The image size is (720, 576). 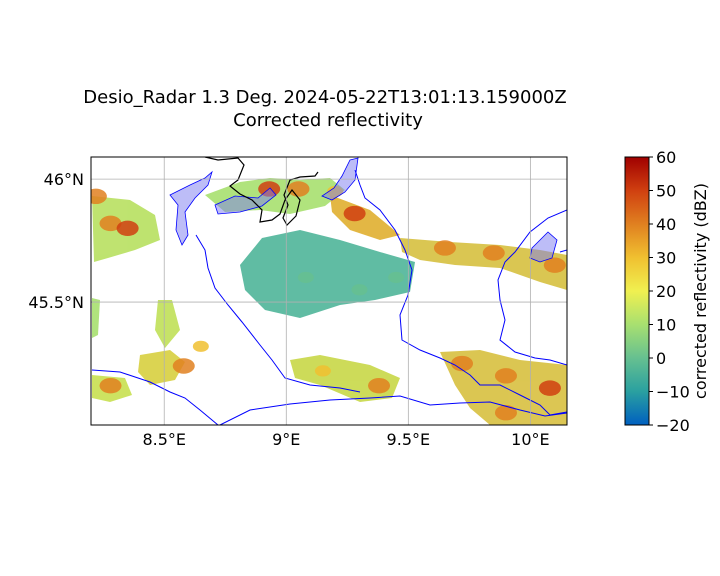 I want to click on boundary-south-west, so click(x=155, y=397).